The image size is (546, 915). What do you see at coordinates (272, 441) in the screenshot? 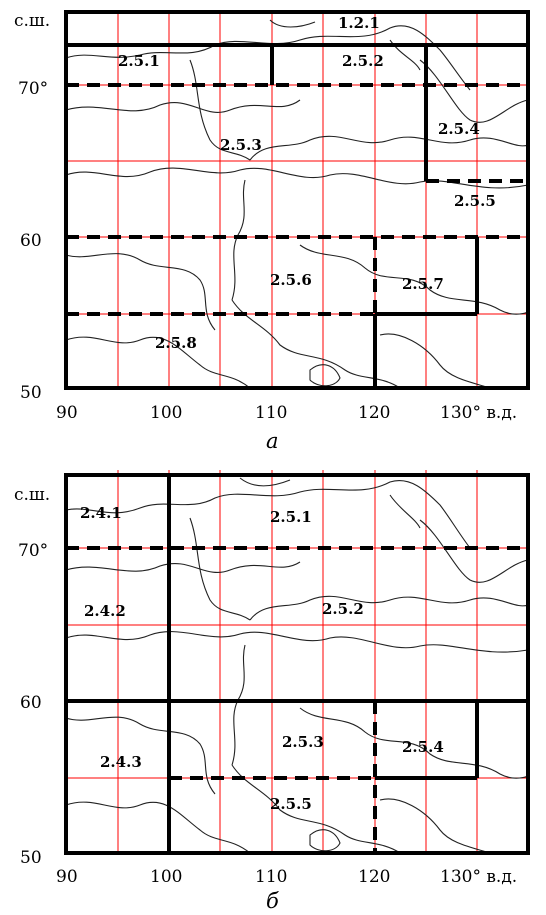
I see `panel-caption: а` at bounding box center [272, 441].